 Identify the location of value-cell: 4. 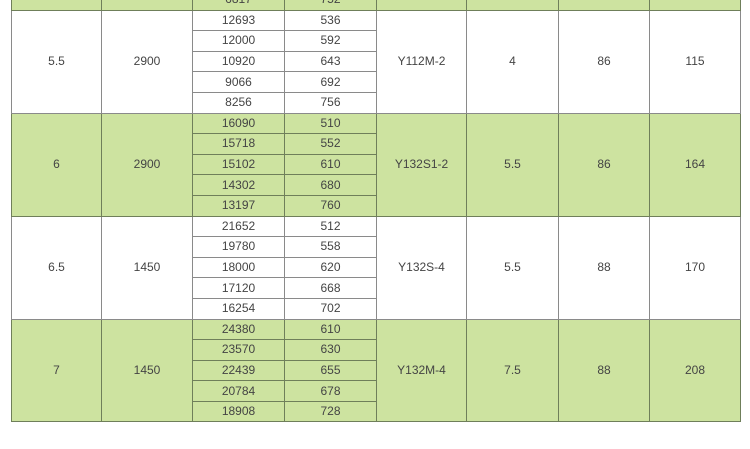
(512, 61).